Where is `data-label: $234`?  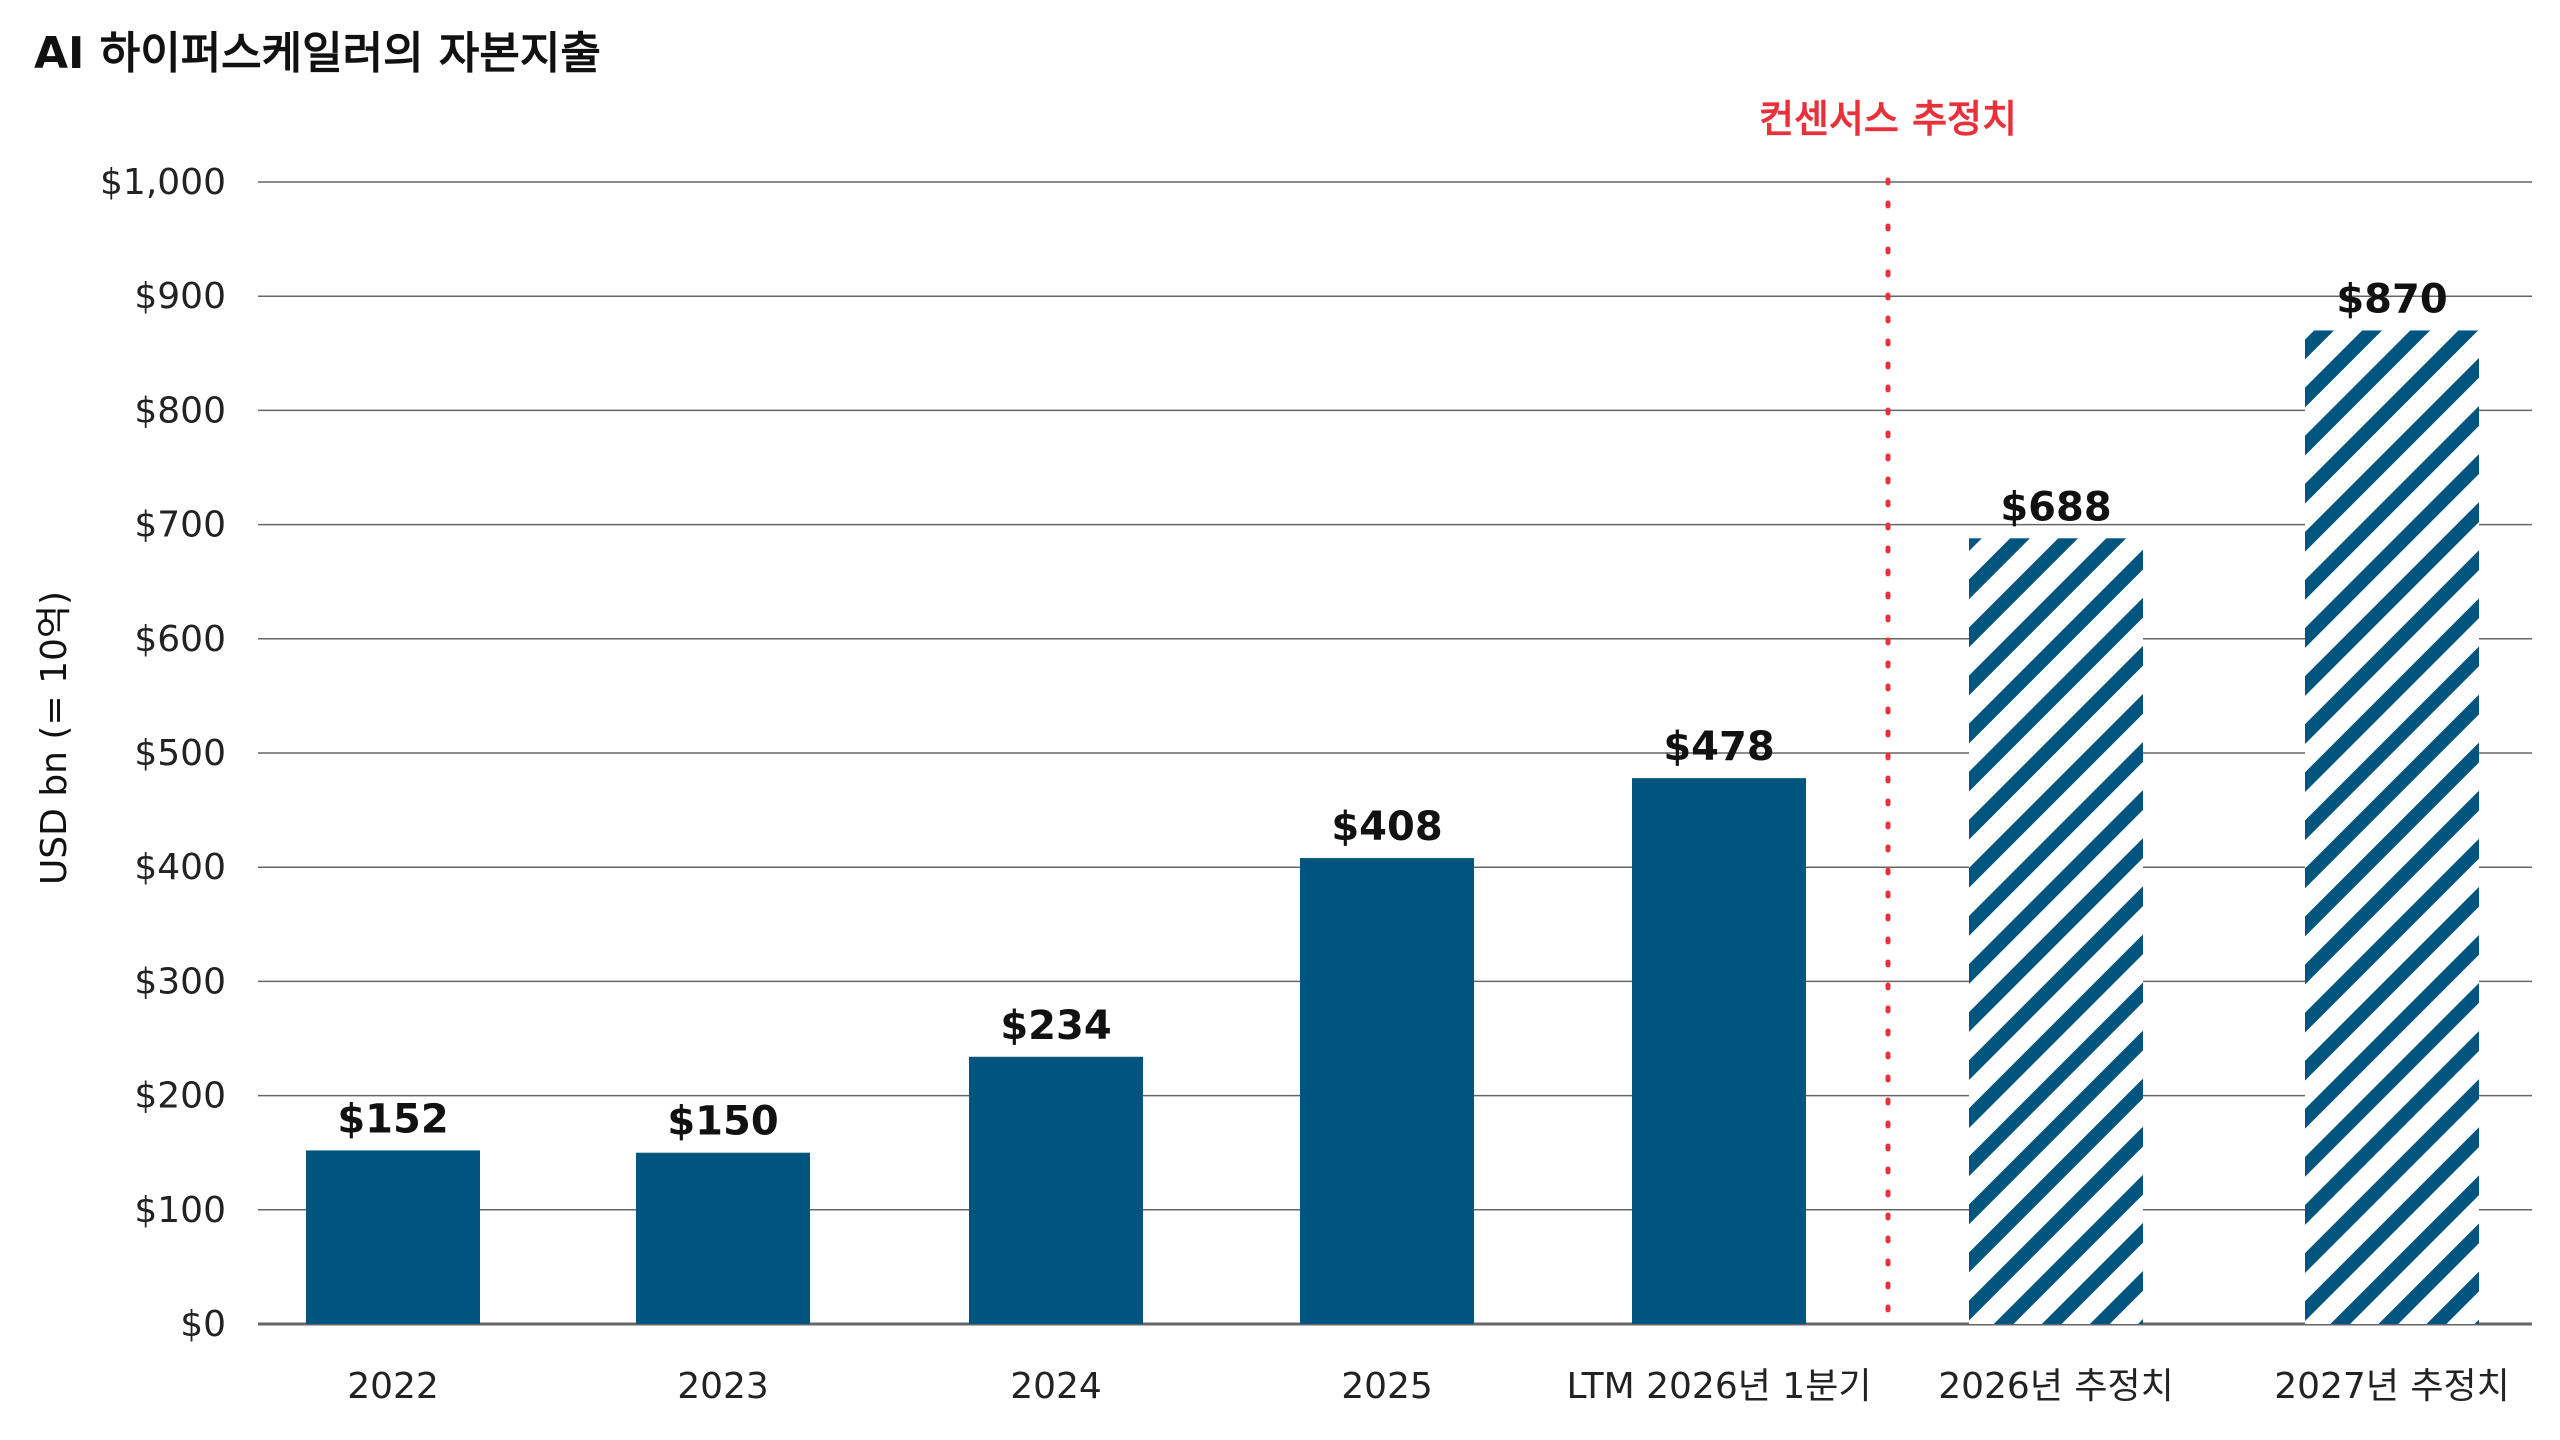 data-label: $234 is located at coordinates (1055, 1026).